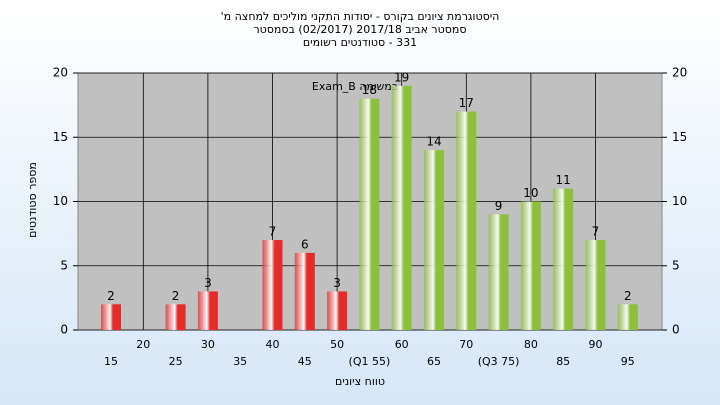  Describe the element at coordinates (64, 265) in the screenshot. I see `y-tick-label: 5` at that location.